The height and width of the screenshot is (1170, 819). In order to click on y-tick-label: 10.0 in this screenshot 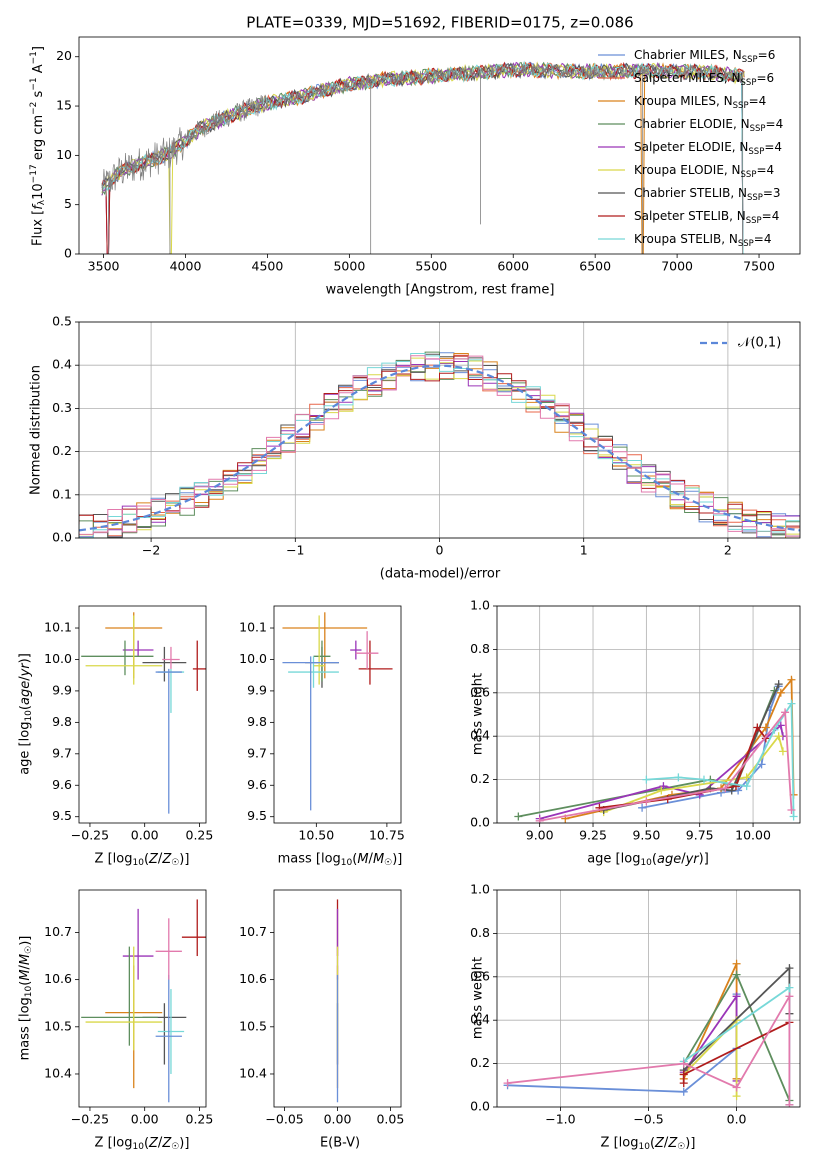, I will do `click(253, 658)`.